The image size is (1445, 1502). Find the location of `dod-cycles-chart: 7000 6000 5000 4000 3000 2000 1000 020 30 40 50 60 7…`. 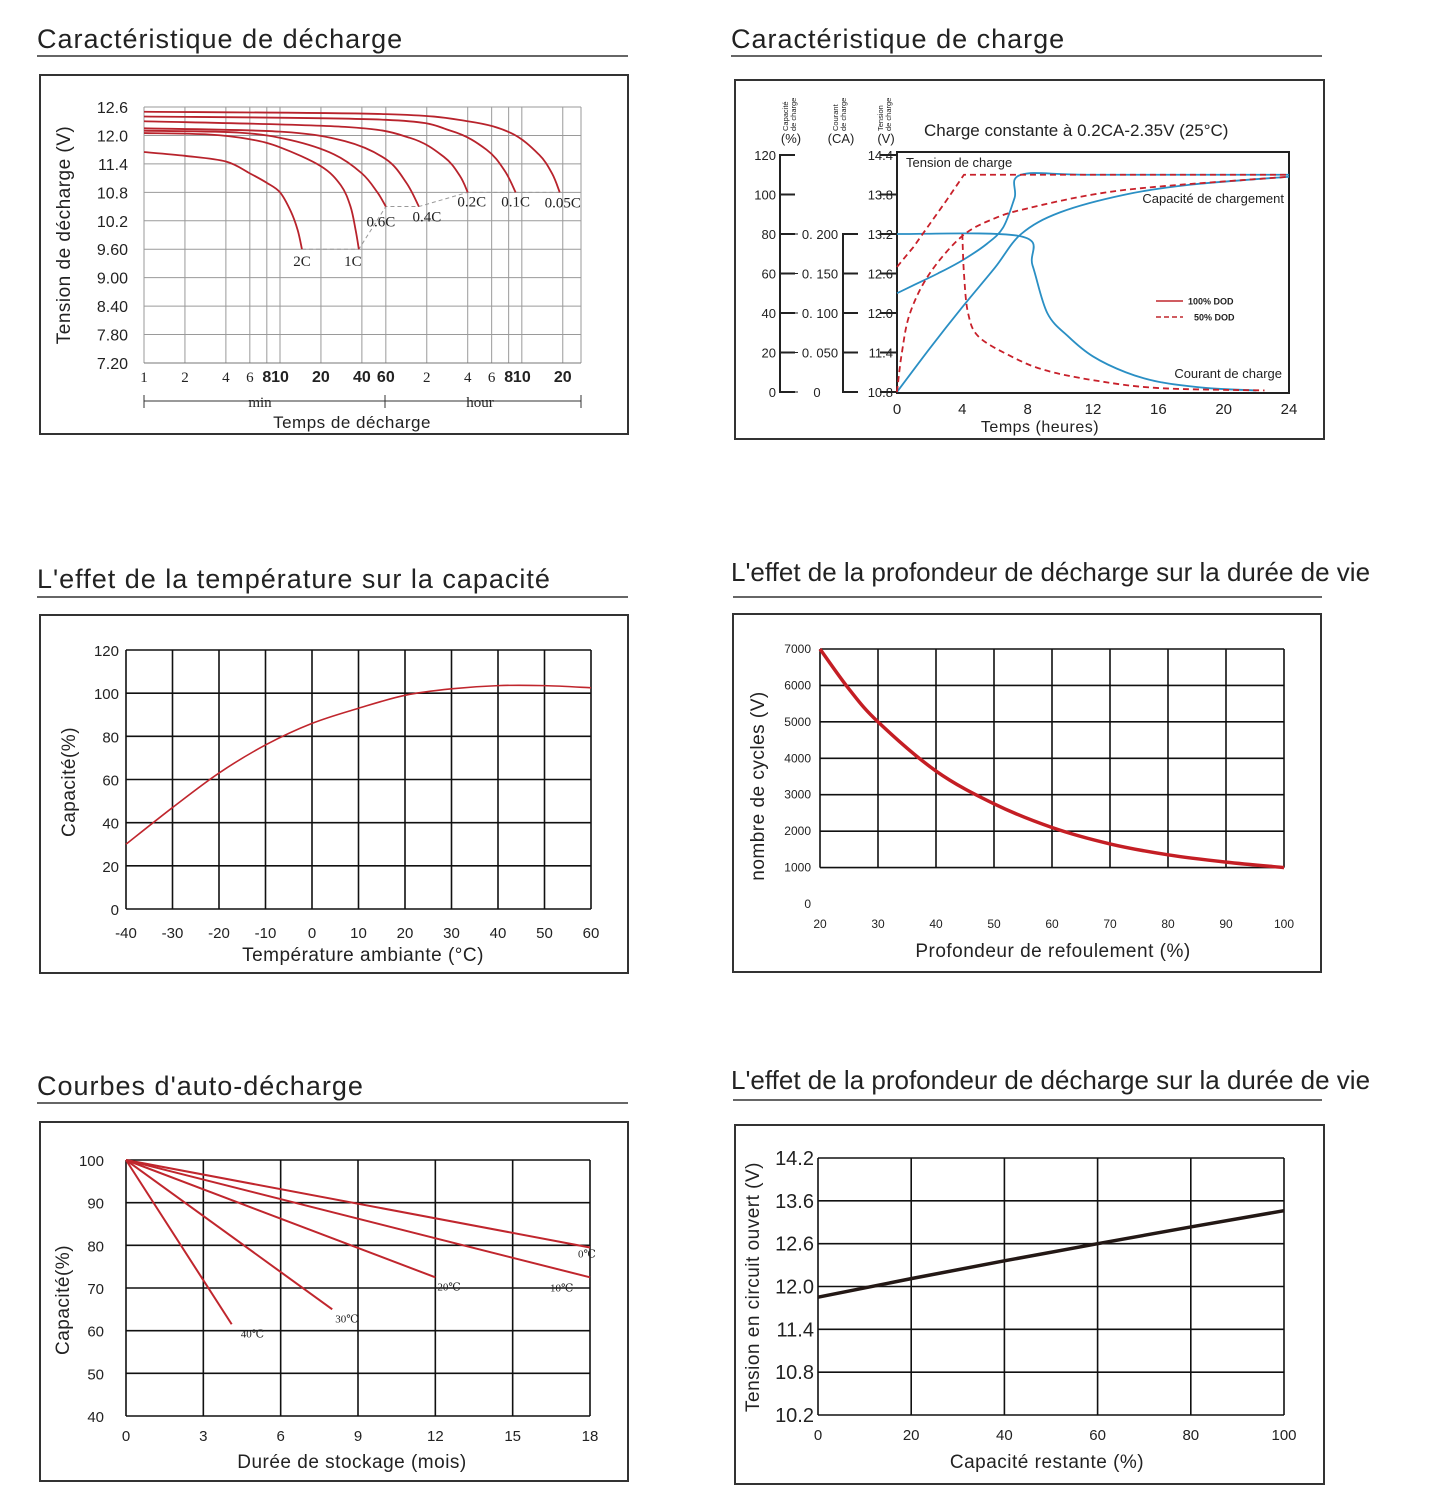

dod-cycles-chart: 7000 6000 5000 4000 3000 2000 1000 020 30 40 50 60 7… is located at coordinates (1039, 786).